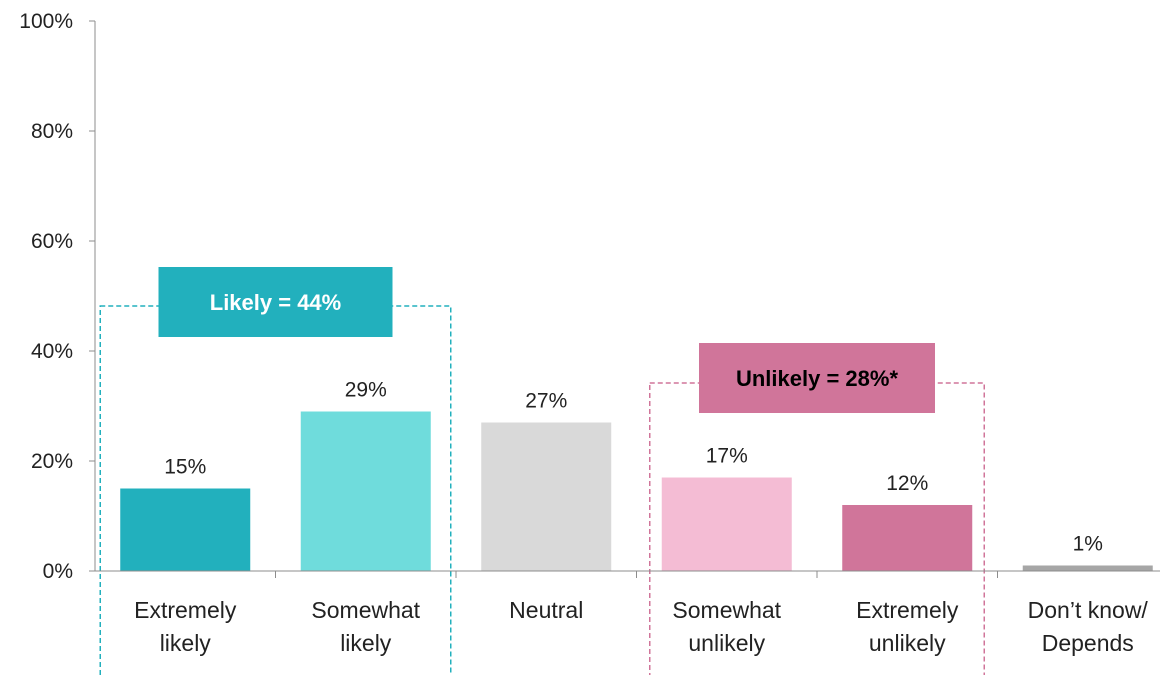  Describe the element at coordinates (185, 467) in the screenshot. I see `data-label: 15%` at that location.